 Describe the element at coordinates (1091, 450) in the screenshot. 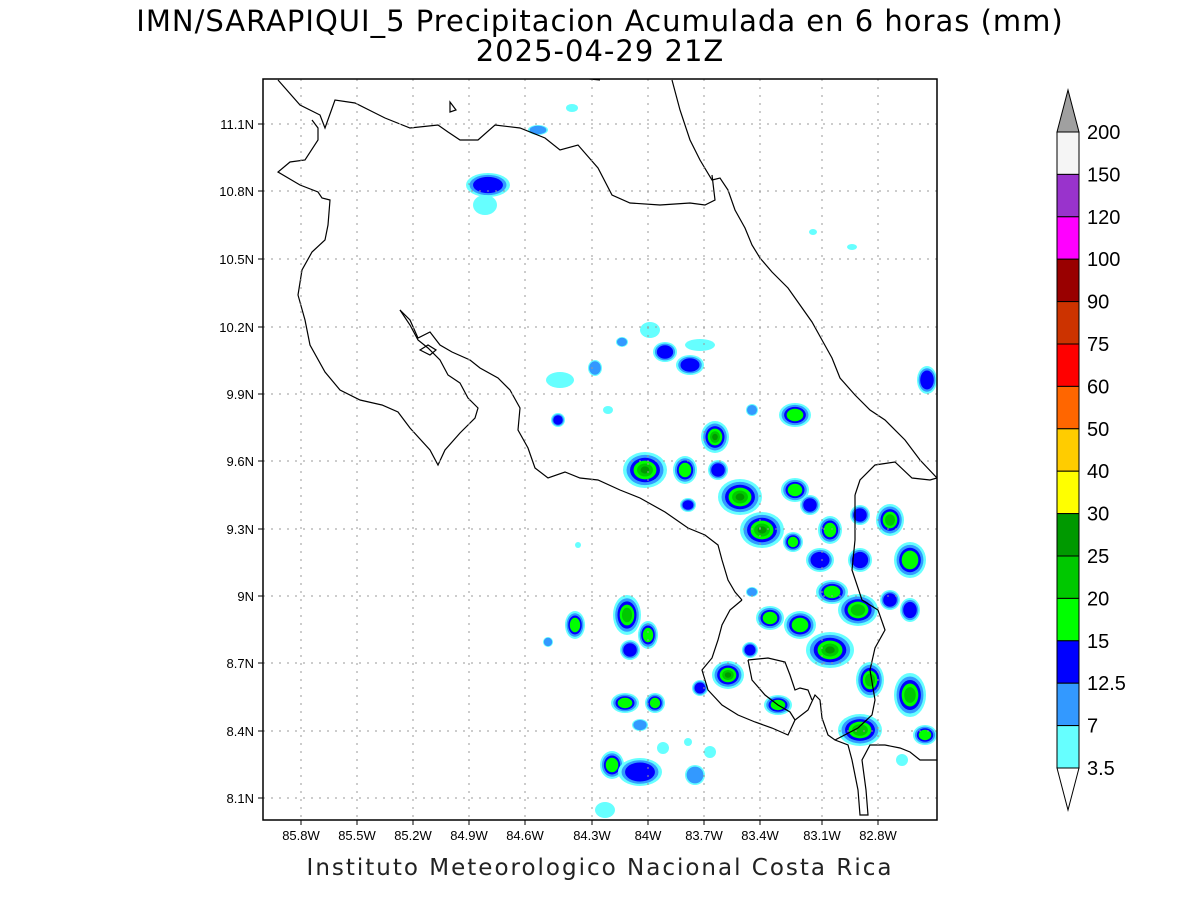

I see `color-legend: 200 150 120 100 90 75 60 50 40 30 25 20 15 12.5 7 3.5` at that location.